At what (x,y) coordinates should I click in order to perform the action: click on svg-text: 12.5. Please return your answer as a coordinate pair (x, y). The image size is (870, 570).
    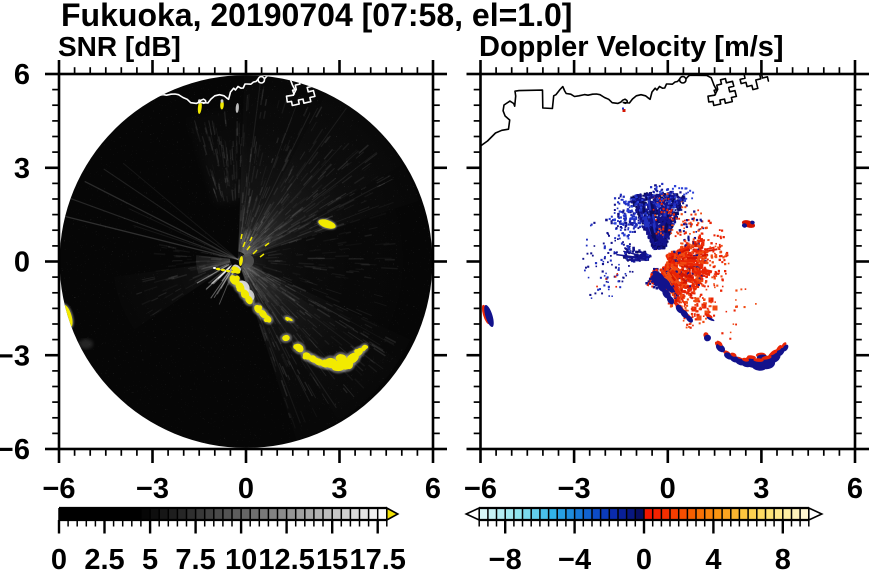
    Looking at the image, I should click on (286, 557).